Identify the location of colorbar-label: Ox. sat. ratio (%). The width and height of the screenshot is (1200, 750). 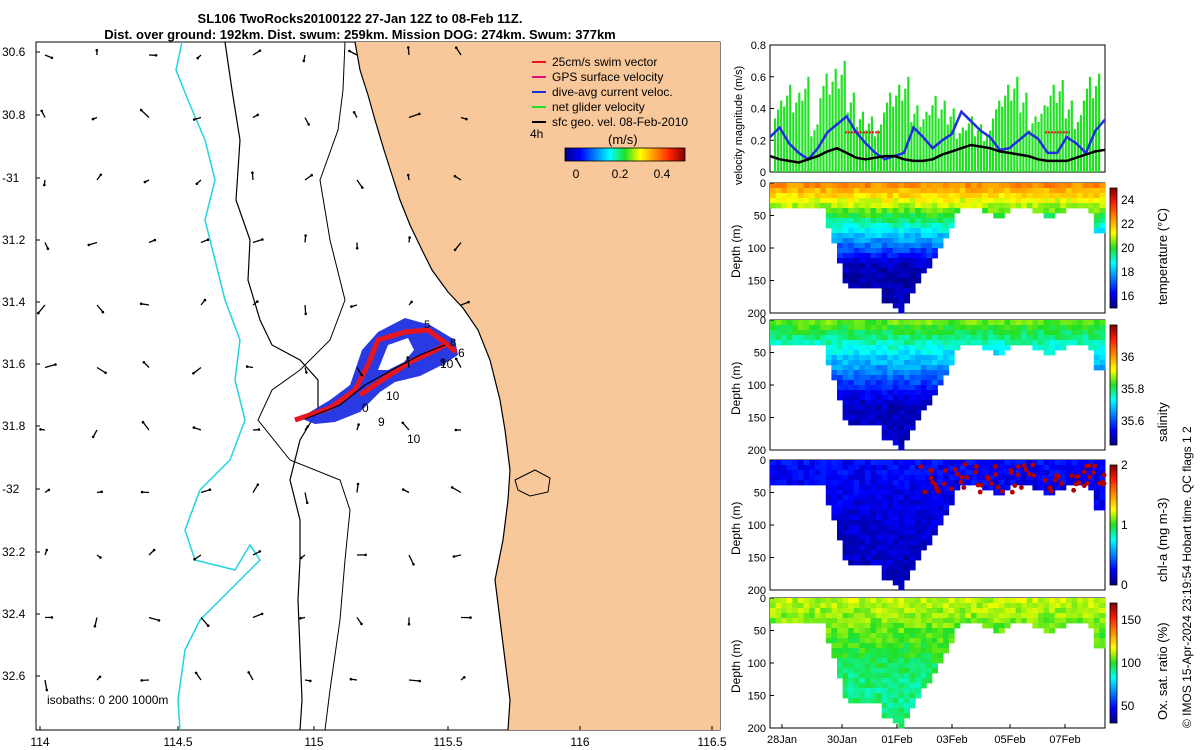
(1162, 671).